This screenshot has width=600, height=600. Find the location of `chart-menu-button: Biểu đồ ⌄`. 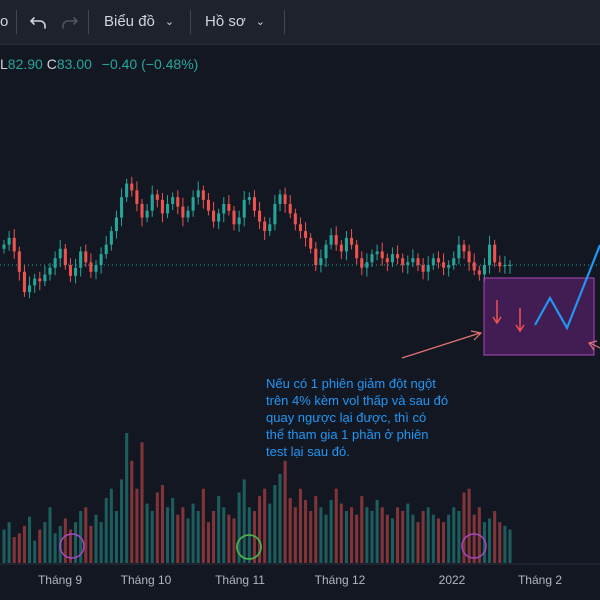

chart-menu-button: Biểu đồ ⌄ is located at coordinates (139, 22).